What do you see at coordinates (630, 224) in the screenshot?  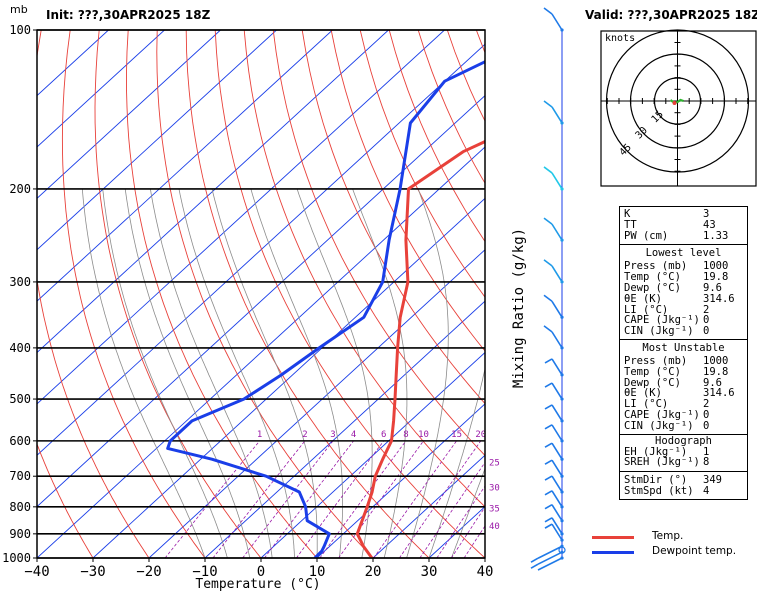 I see `index-label: TT` at bounding box center [630, 224].